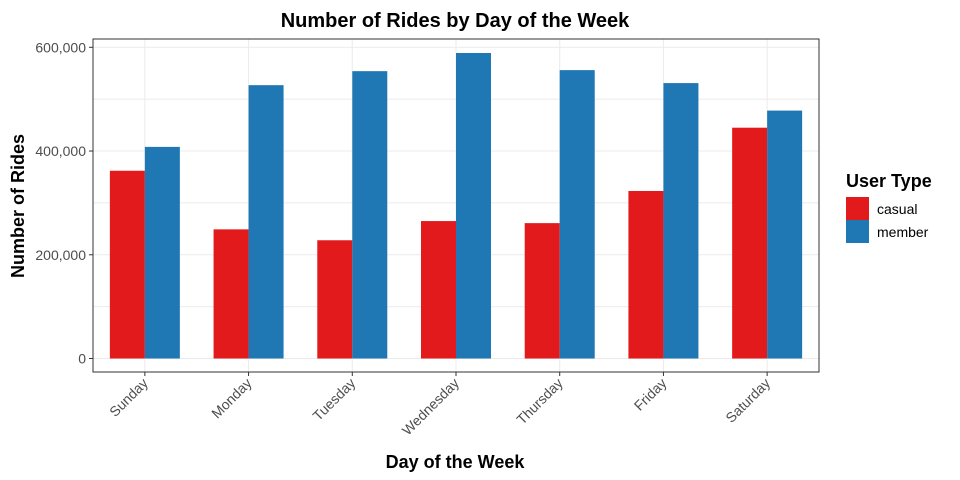  What do you see at coordinates (335, 299) in the screenshot?
I see `bar-casual-tuesday` at bounding box center [335, 299].